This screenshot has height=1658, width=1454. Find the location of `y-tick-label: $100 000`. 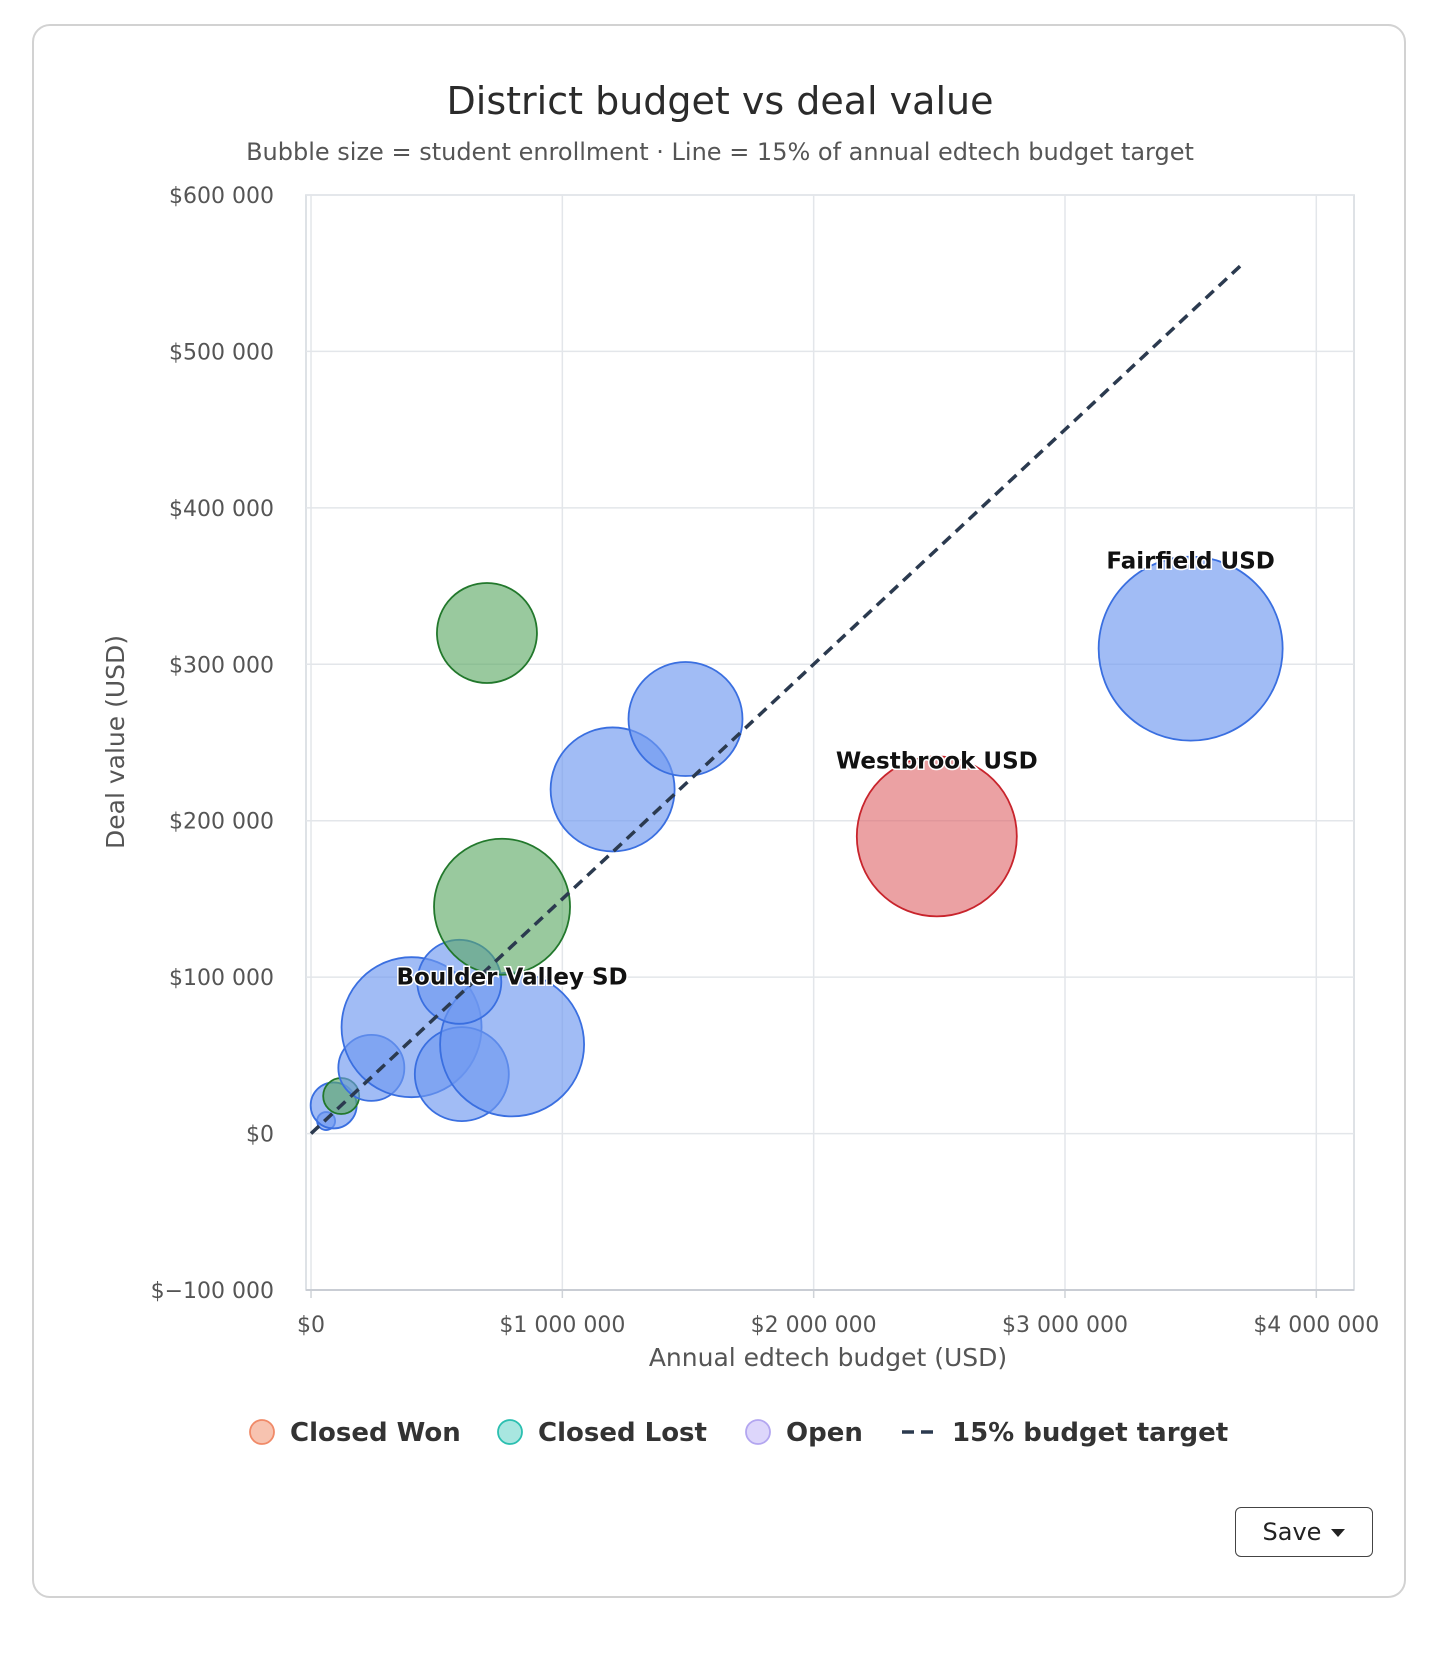

y-tick-label: $100 000 is located at coordinates (221, 978).